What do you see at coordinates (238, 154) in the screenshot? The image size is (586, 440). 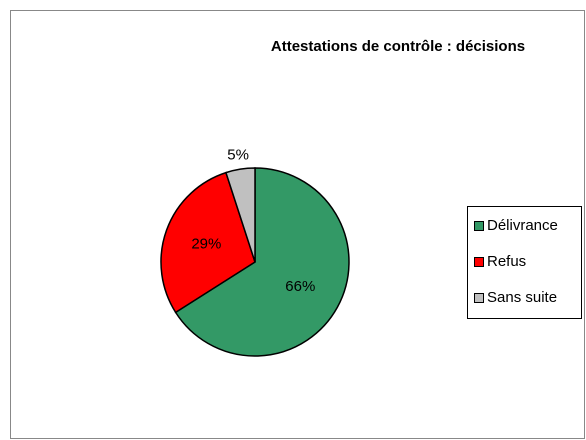 I see `data-label: 5%` at bounding box center [238, 154].